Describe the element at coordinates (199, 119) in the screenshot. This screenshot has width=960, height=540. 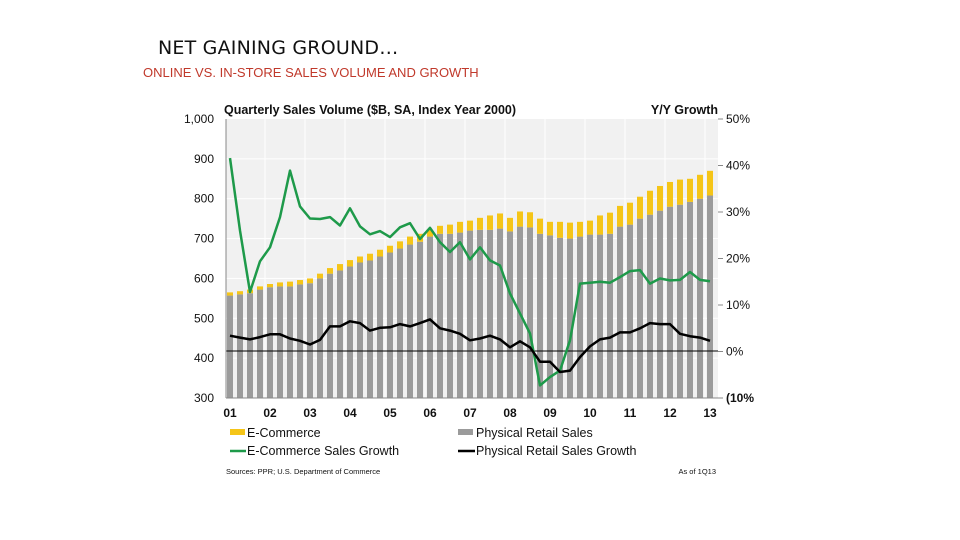
I see `left-tick-label: 1,000` at that location.